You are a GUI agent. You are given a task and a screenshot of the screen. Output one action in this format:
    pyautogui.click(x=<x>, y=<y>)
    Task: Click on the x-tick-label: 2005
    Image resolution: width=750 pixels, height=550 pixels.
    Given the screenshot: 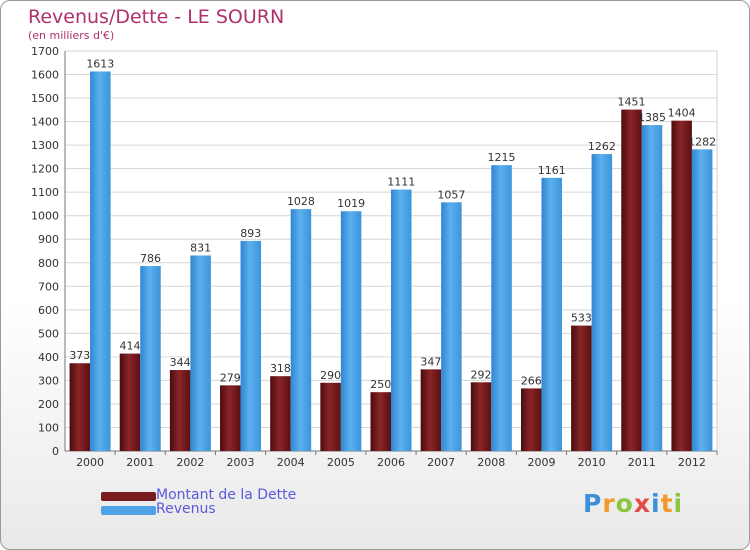 What is the action you would take?
    pyautogui.click(x=341, y=462)
    